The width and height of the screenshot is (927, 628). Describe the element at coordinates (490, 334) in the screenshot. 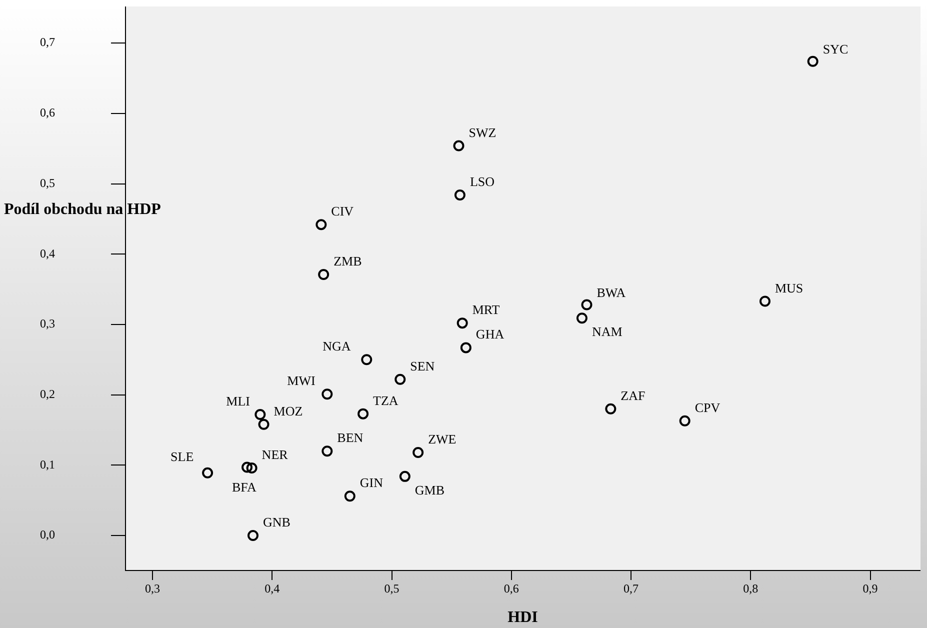

I see `annotation: GHA` at that location.